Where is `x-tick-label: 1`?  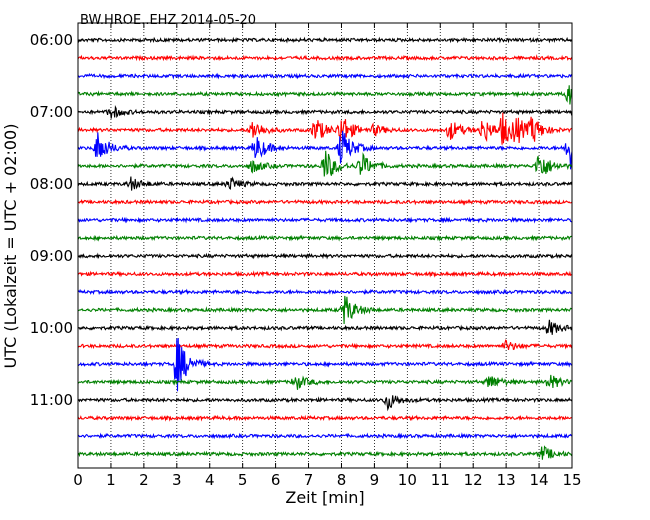
x-tick-label: 1 is located at coordinates (111, 480).